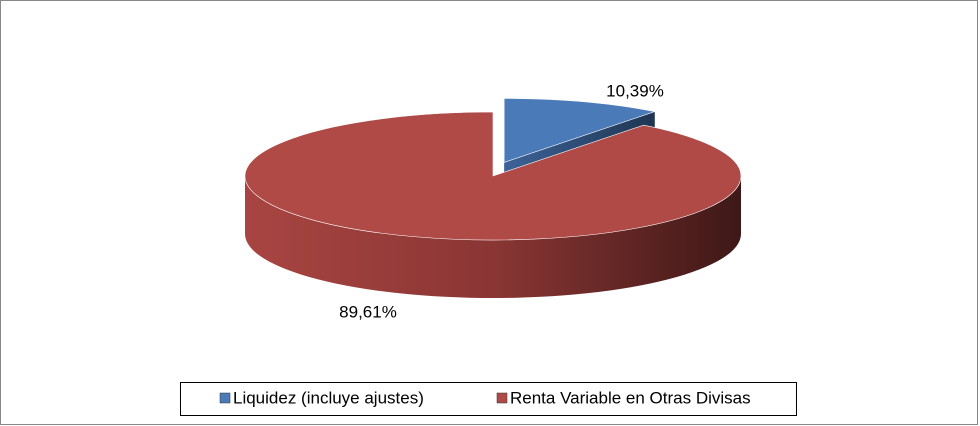 This screenshot has height=426, width=980. I want to click on legend-label: Liquidez (incluye ajustes), so click(328, 397).